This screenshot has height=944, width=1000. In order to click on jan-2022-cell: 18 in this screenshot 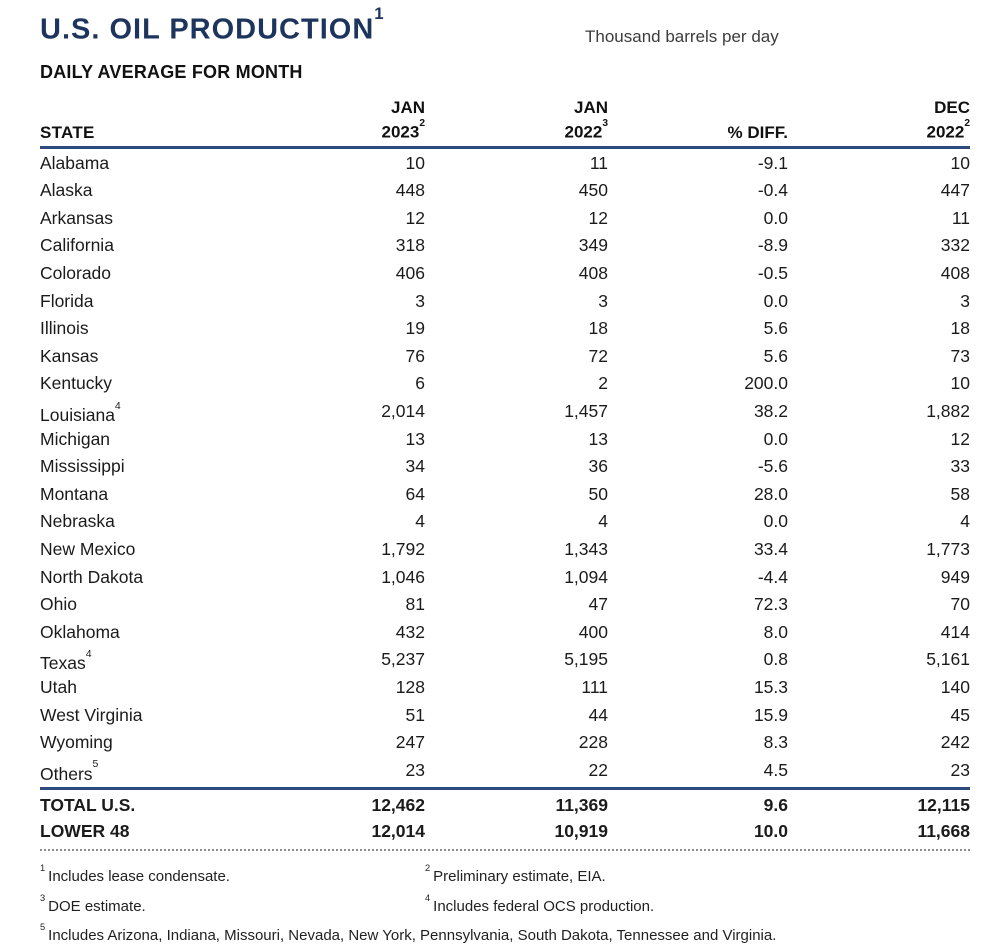, I will do `click(598, 328)`.